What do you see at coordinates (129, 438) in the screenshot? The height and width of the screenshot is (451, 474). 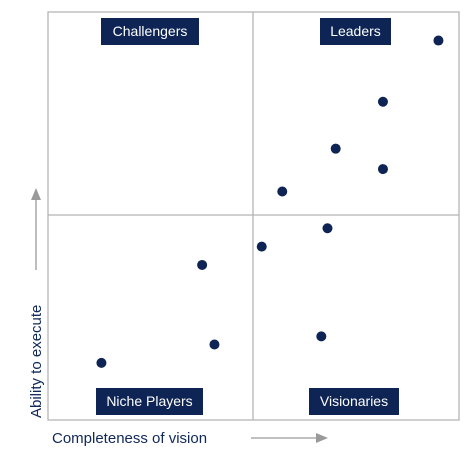 I see `x-axis-label: Completeness of vision` at bounding box center [129, 438].